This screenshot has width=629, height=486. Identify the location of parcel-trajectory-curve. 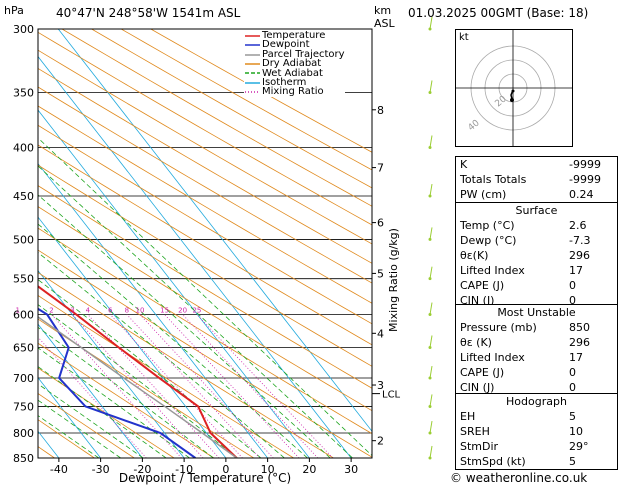
(138, 386).